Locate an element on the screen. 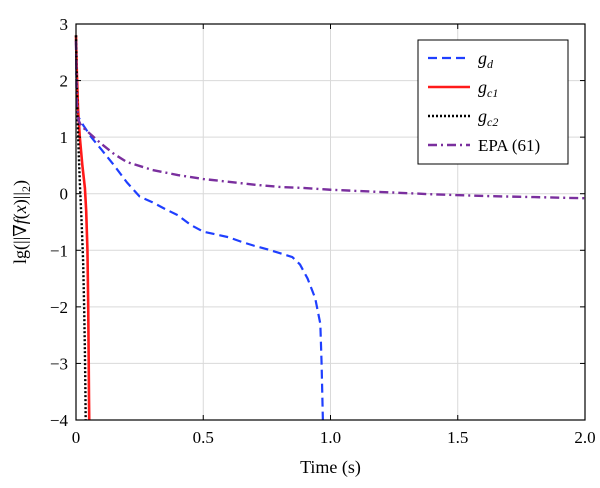  x-tick-label: 1.0 is located at coordinates (330, 437).